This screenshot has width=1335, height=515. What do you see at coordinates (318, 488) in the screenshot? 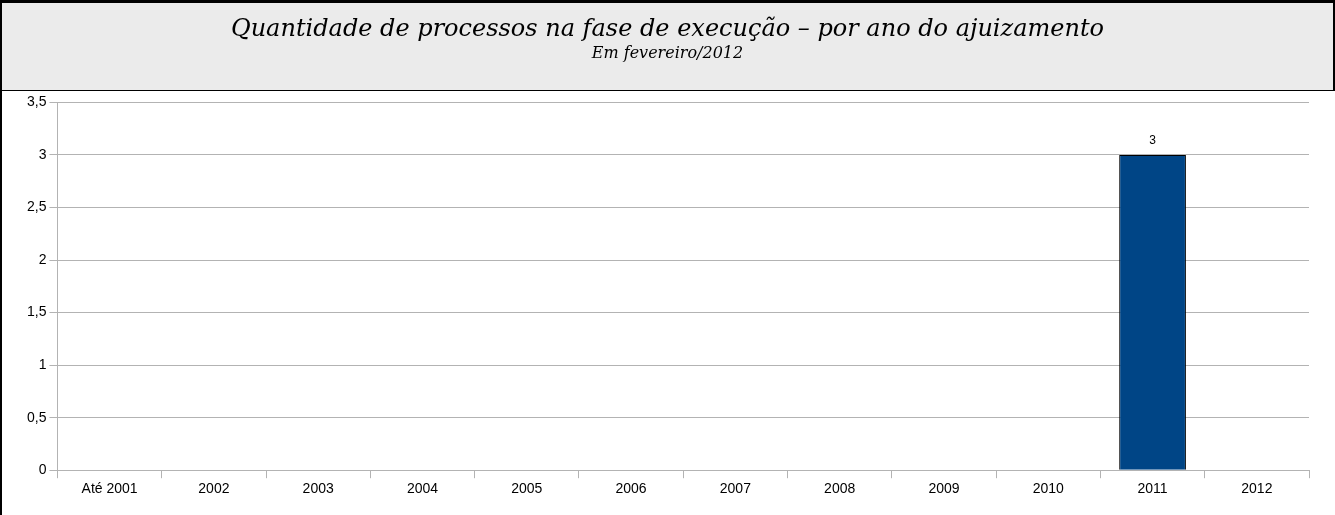
I see `x-tick-label: 2003` at bounding box center [318, 488].